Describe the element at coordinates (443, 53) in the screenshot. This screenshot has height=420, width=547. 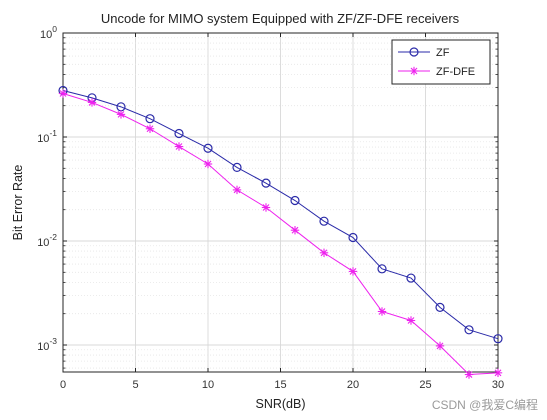
I see `legend-label-zf: ZF` at that location.